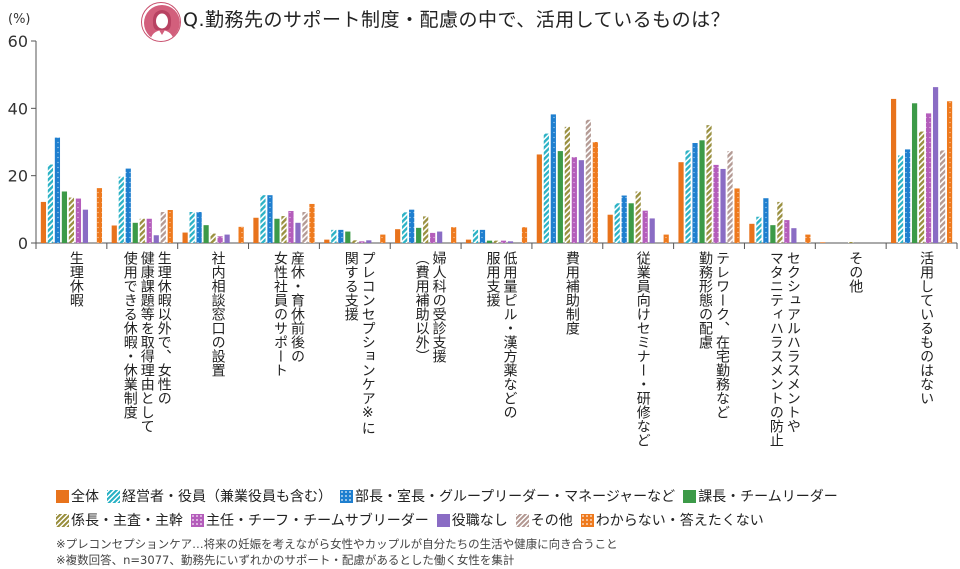 The width and height of the screenshot is (960, 569). What do you see at coordinates (23, 243) in the screenshot?
I see `y-tick-label: 0` at bounding box center [23, 243].